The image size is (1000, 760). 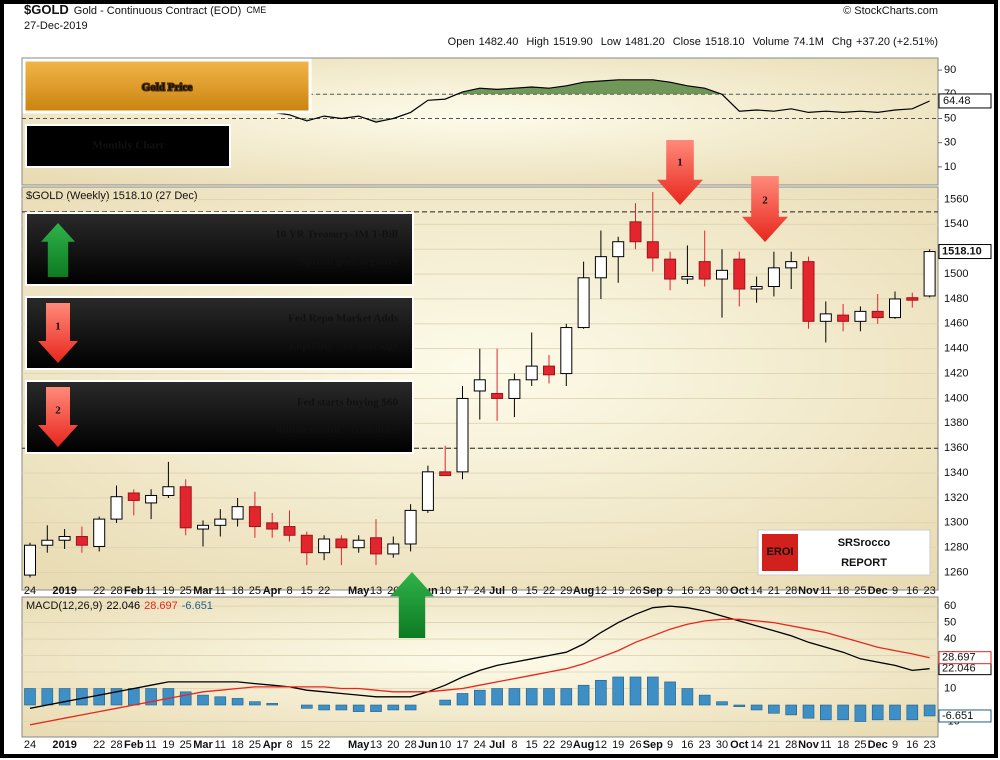 What do you see at coordinates (445, 591) in the screenshot?
I see `x-tick-label: 10` at bounding box center [445, 591].